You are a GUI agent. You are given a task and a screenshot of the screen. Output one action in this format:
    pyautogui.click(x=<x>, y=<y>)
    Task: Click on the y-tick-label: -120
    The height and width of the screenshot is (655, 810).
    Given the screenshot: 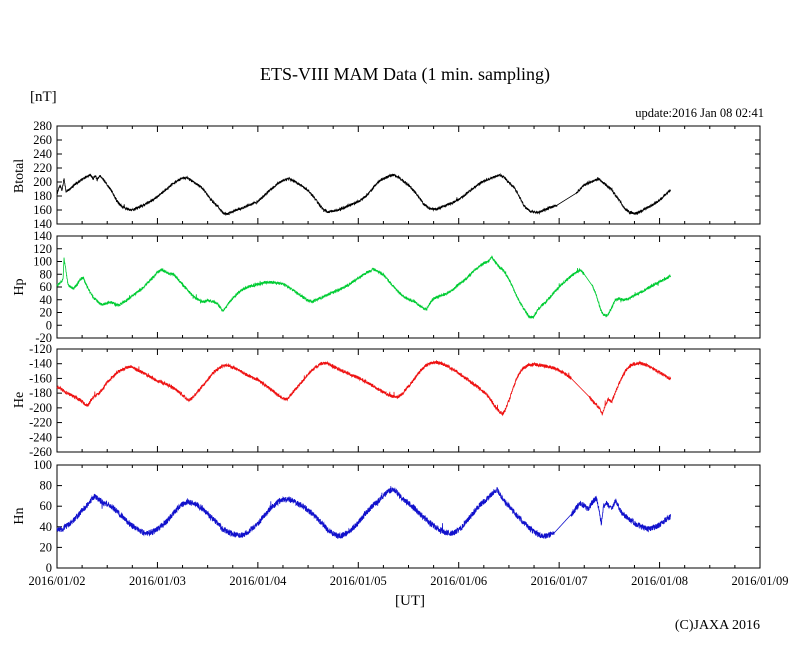 What is the action you would take?
    pyautogui.click(x=40, y=349)
    